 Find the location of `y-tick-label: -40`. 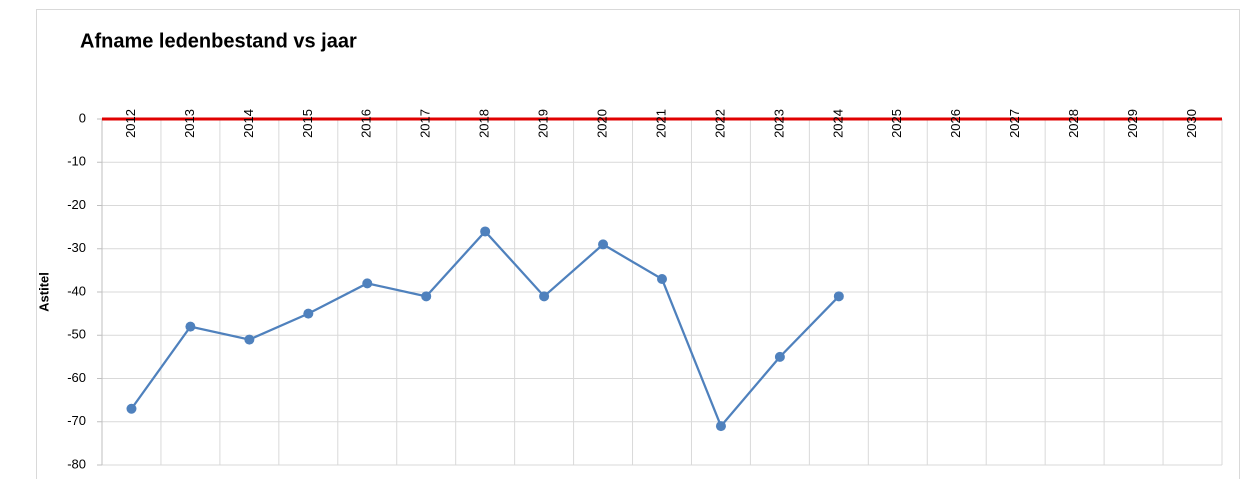

y-tick-label: -40 is located at coordinates (76, 290).